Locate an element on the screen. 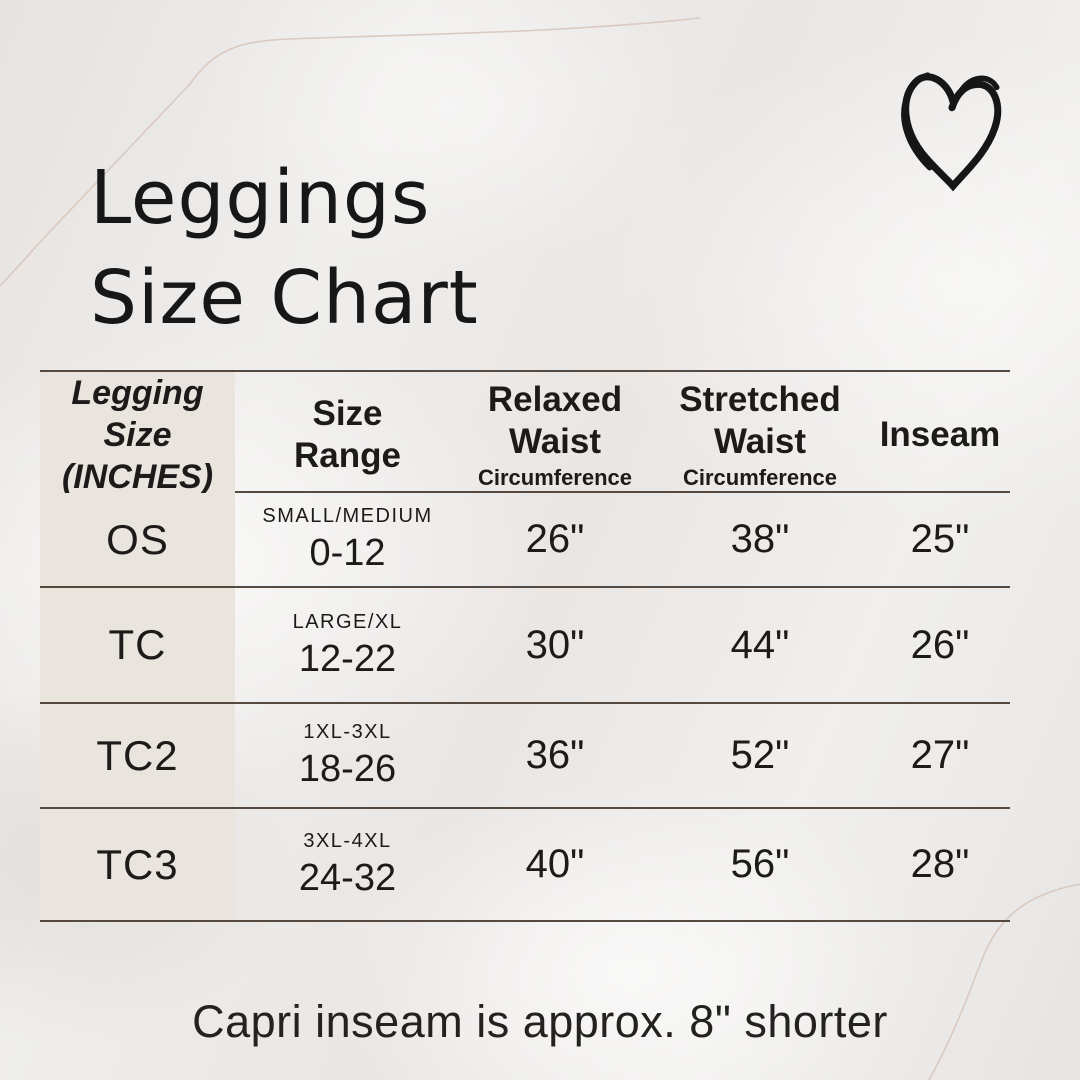  table-row: TC LARGE/XL 12-22 30" 44" 26" is located at coordinates (525, 646).